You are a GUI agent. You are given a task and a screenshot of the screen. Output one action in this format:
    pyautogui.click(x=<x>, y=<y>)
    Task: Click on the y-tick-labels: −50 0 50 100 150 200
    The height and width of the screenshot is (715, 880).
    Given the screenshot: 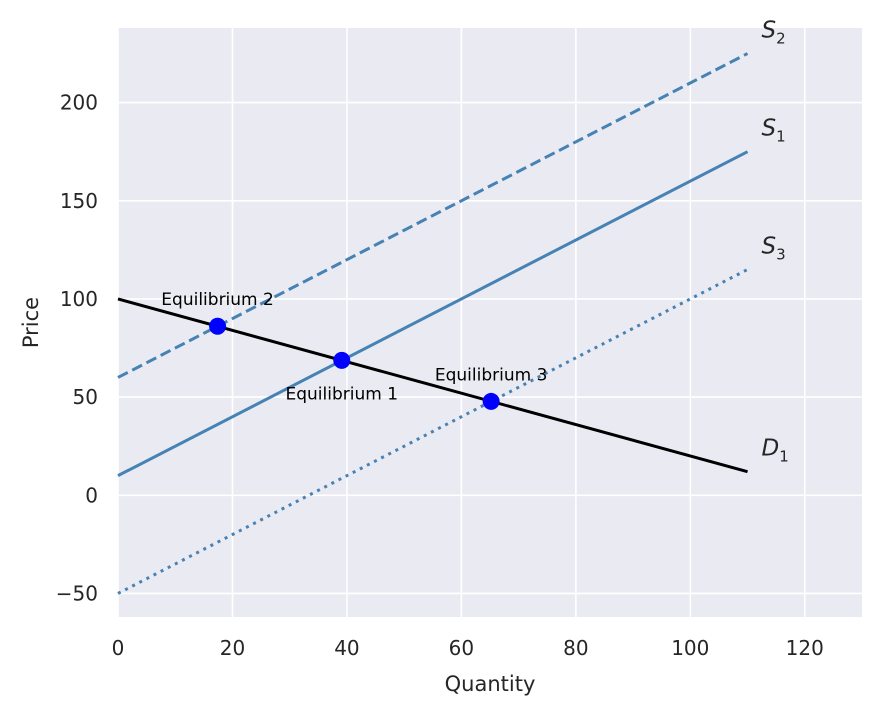 What is the action you would take?
    pyautogui.click(x=77, y=348)
    